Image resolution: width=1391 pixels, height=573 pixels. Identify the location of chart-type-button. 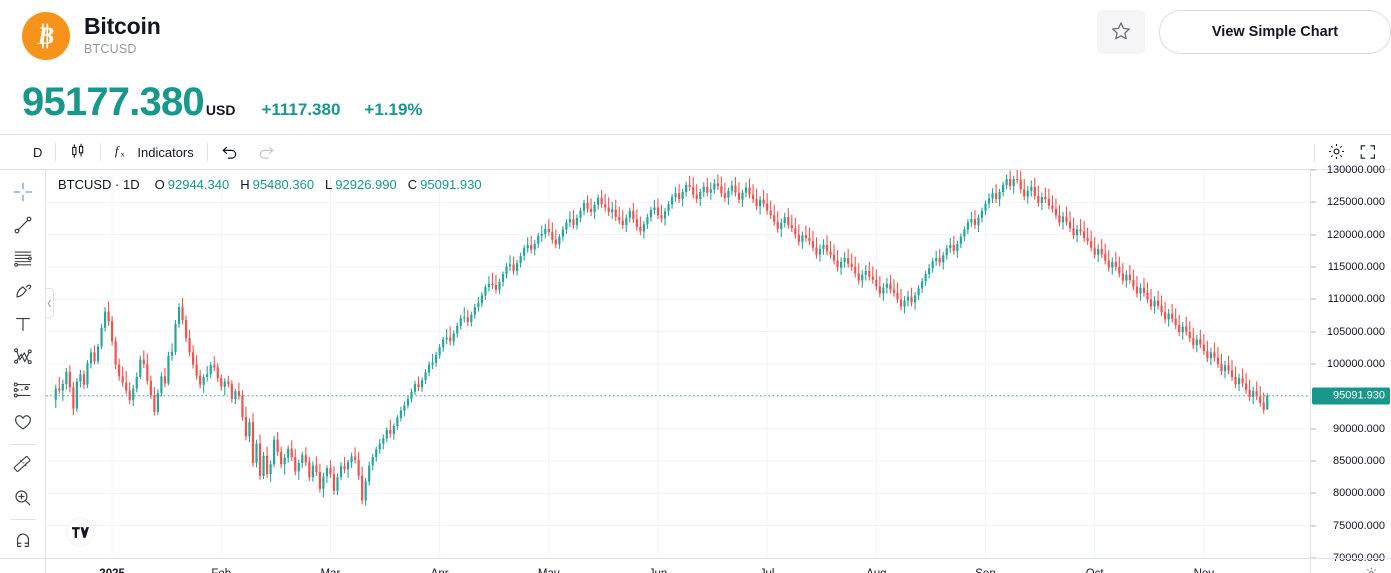
(78, 152).